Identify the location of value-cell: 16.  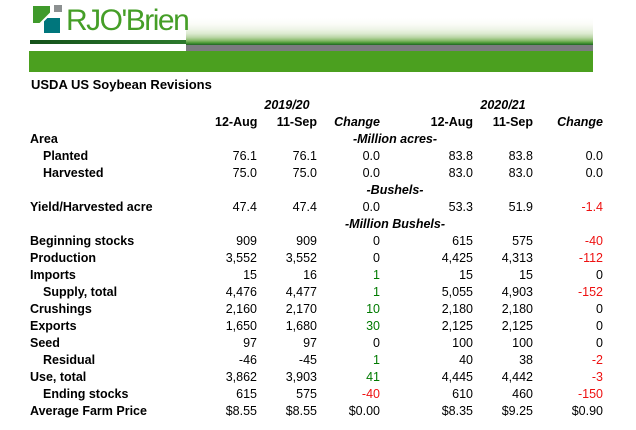
(310, 274).